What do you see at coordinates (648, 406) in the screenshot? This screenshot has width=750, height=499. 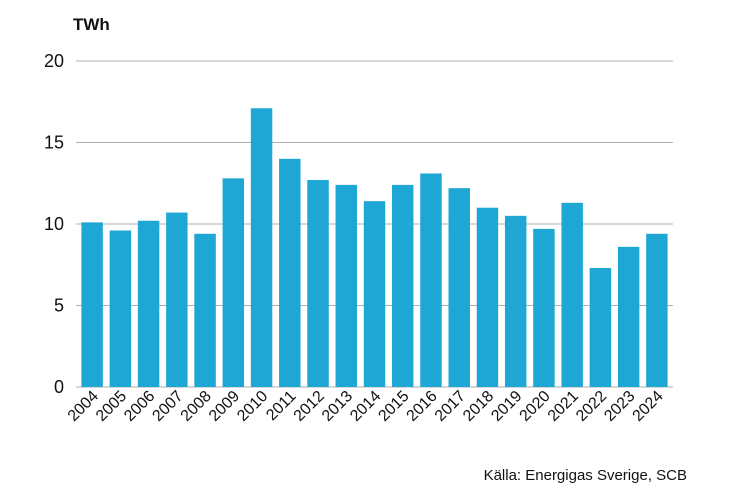 I see `x-tick-label: 2024` at bounding box center [648, 406].